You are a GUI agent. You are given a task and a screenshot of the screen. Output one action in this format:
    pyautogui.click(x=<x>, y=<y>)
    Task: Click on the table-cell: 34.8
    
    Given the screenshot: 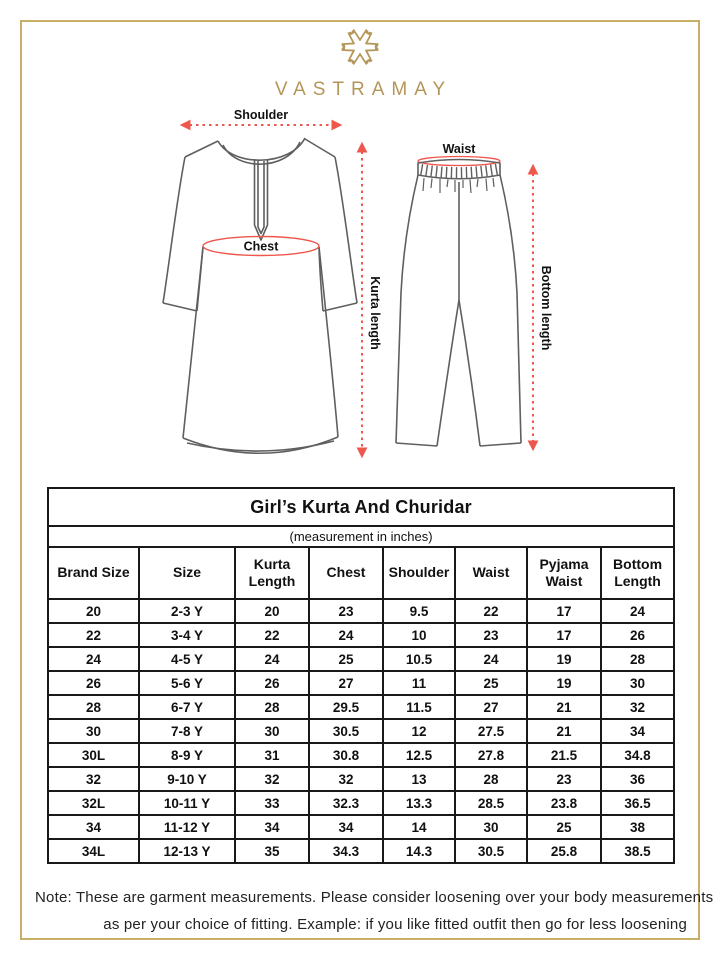 What is the action you would take?
    pyautogui.click(x=637, y=755)
    